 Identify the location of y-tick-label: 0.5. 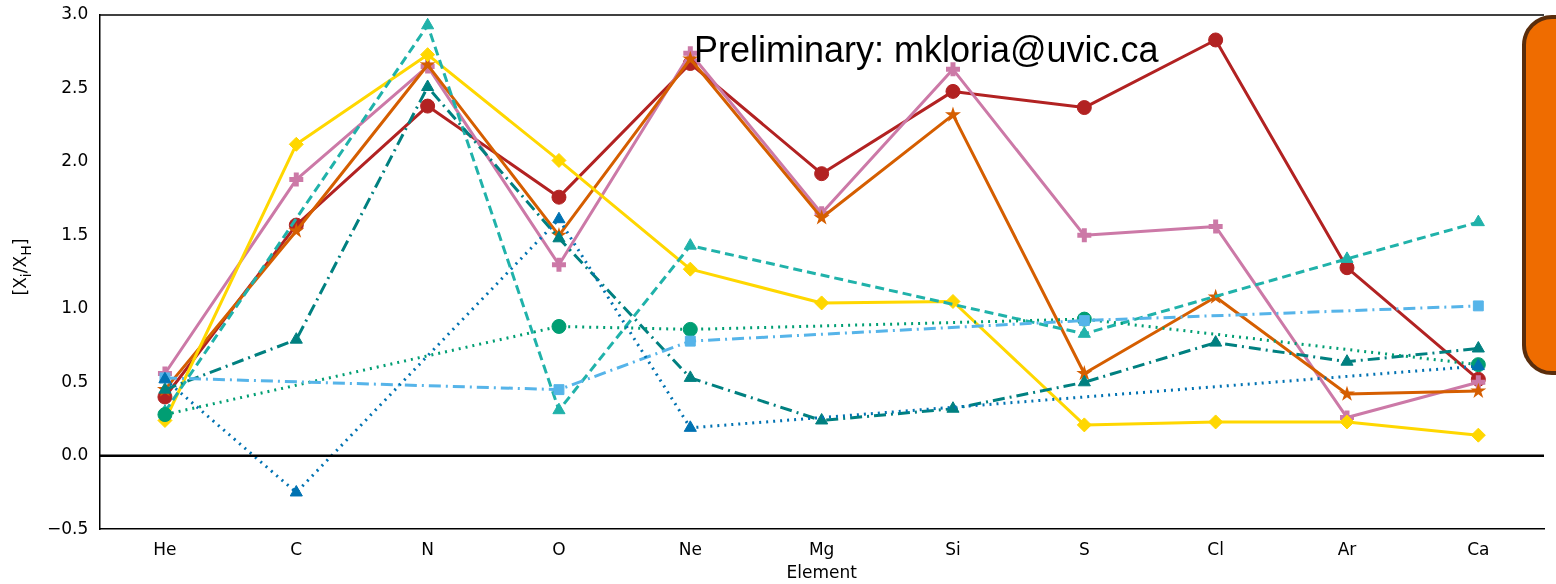
(75, 380).